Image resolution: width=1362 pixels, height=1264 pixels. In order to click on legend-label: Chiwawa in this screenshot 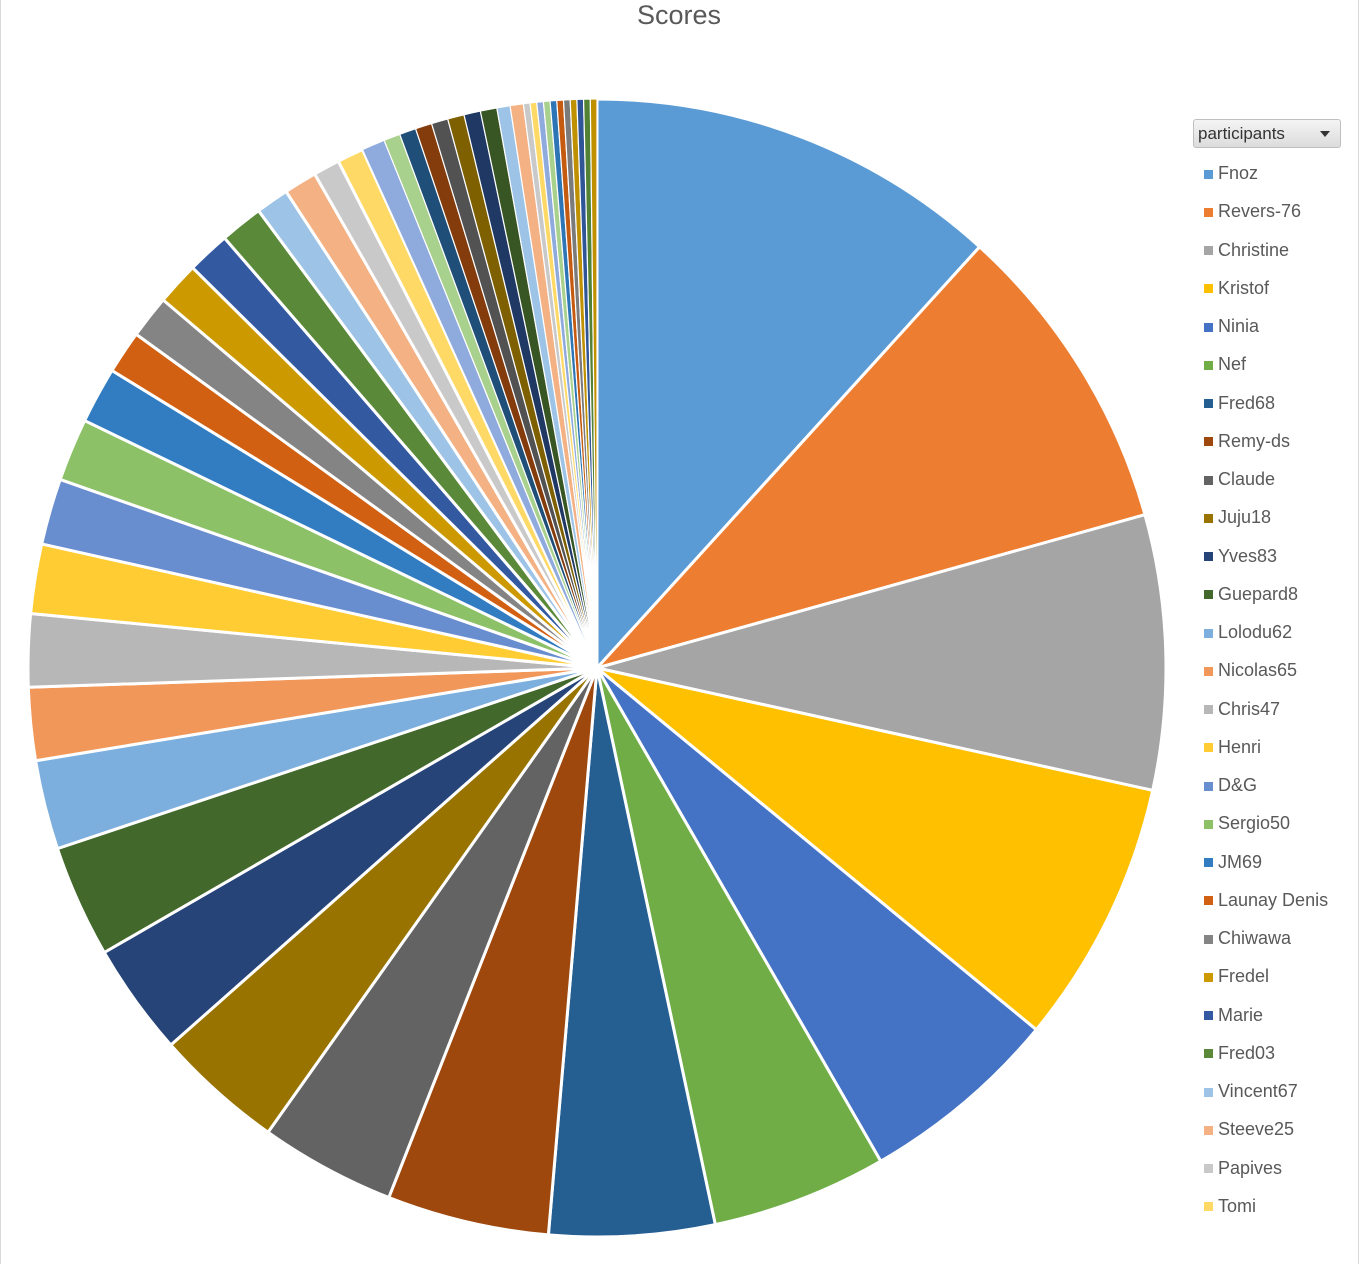, I will do `click(1255, 938)`.